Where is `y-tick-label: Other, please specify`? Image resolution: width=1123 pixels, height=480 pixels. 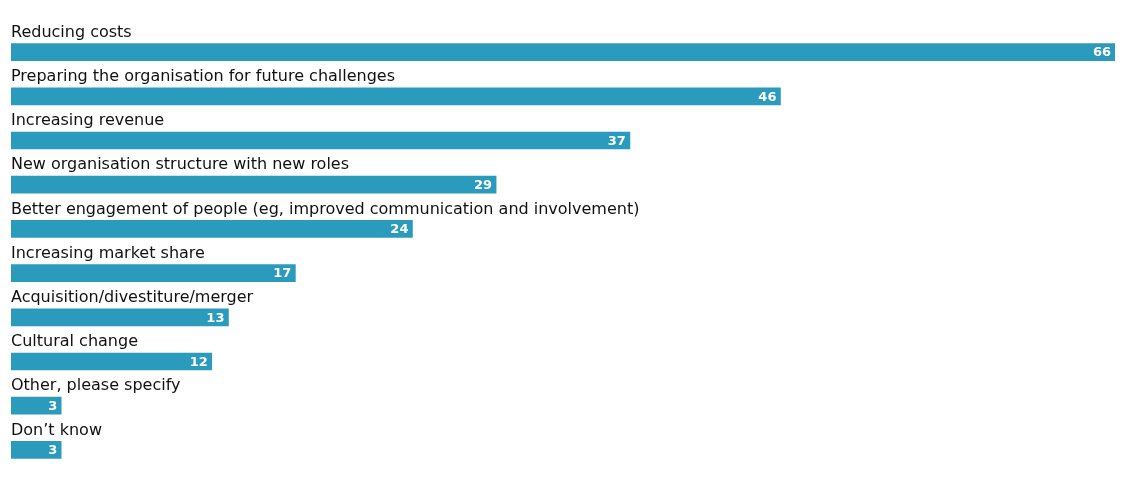 y-tick-label: Other, please specify is located at coordinates (96, 385).